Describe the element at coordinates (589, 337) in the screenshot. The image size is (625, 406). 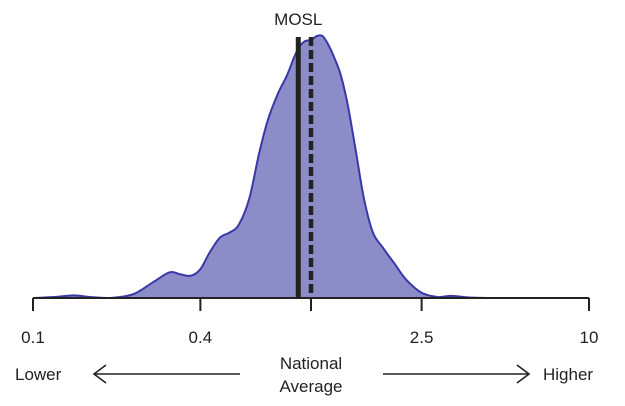
I see `x-tick-label: 10` at that location.